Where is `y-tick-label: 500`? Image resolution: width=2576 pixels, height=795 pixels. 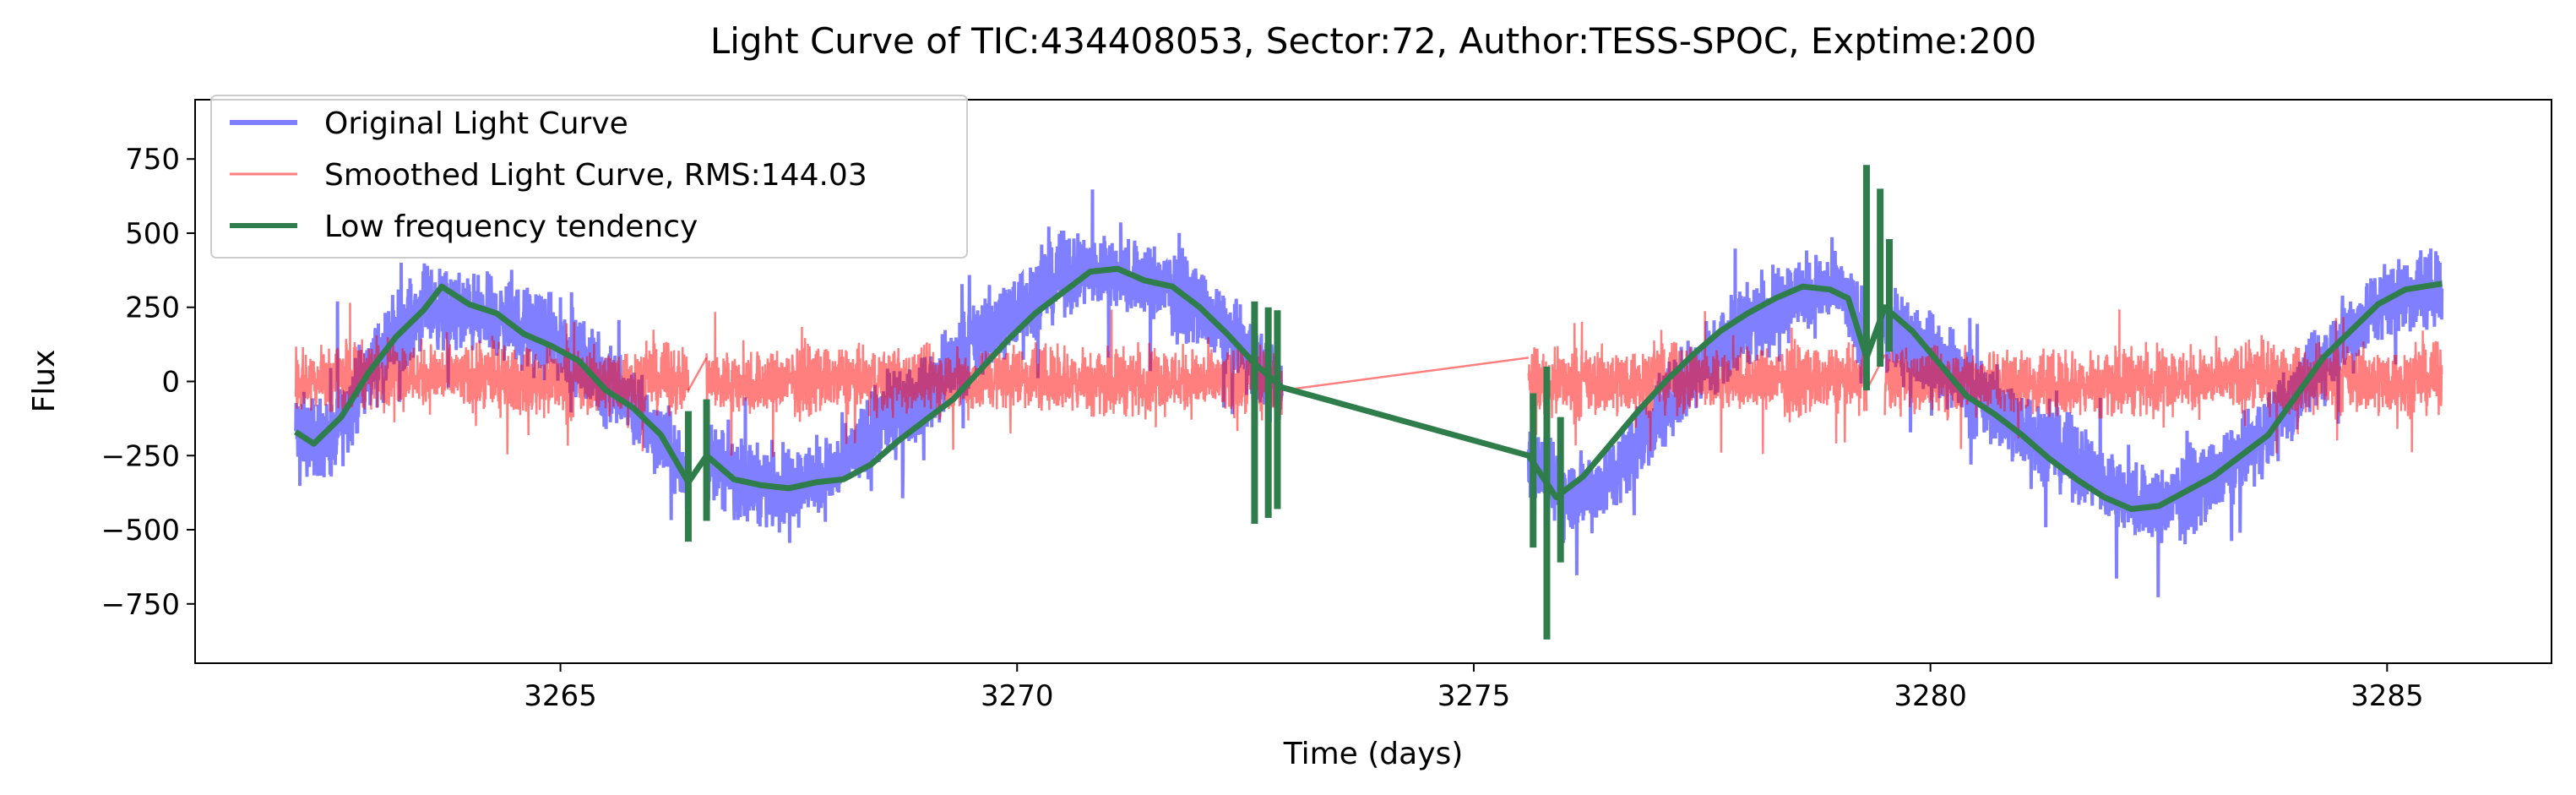
y-tick-label: 500 is located at coordinates (152, 234).